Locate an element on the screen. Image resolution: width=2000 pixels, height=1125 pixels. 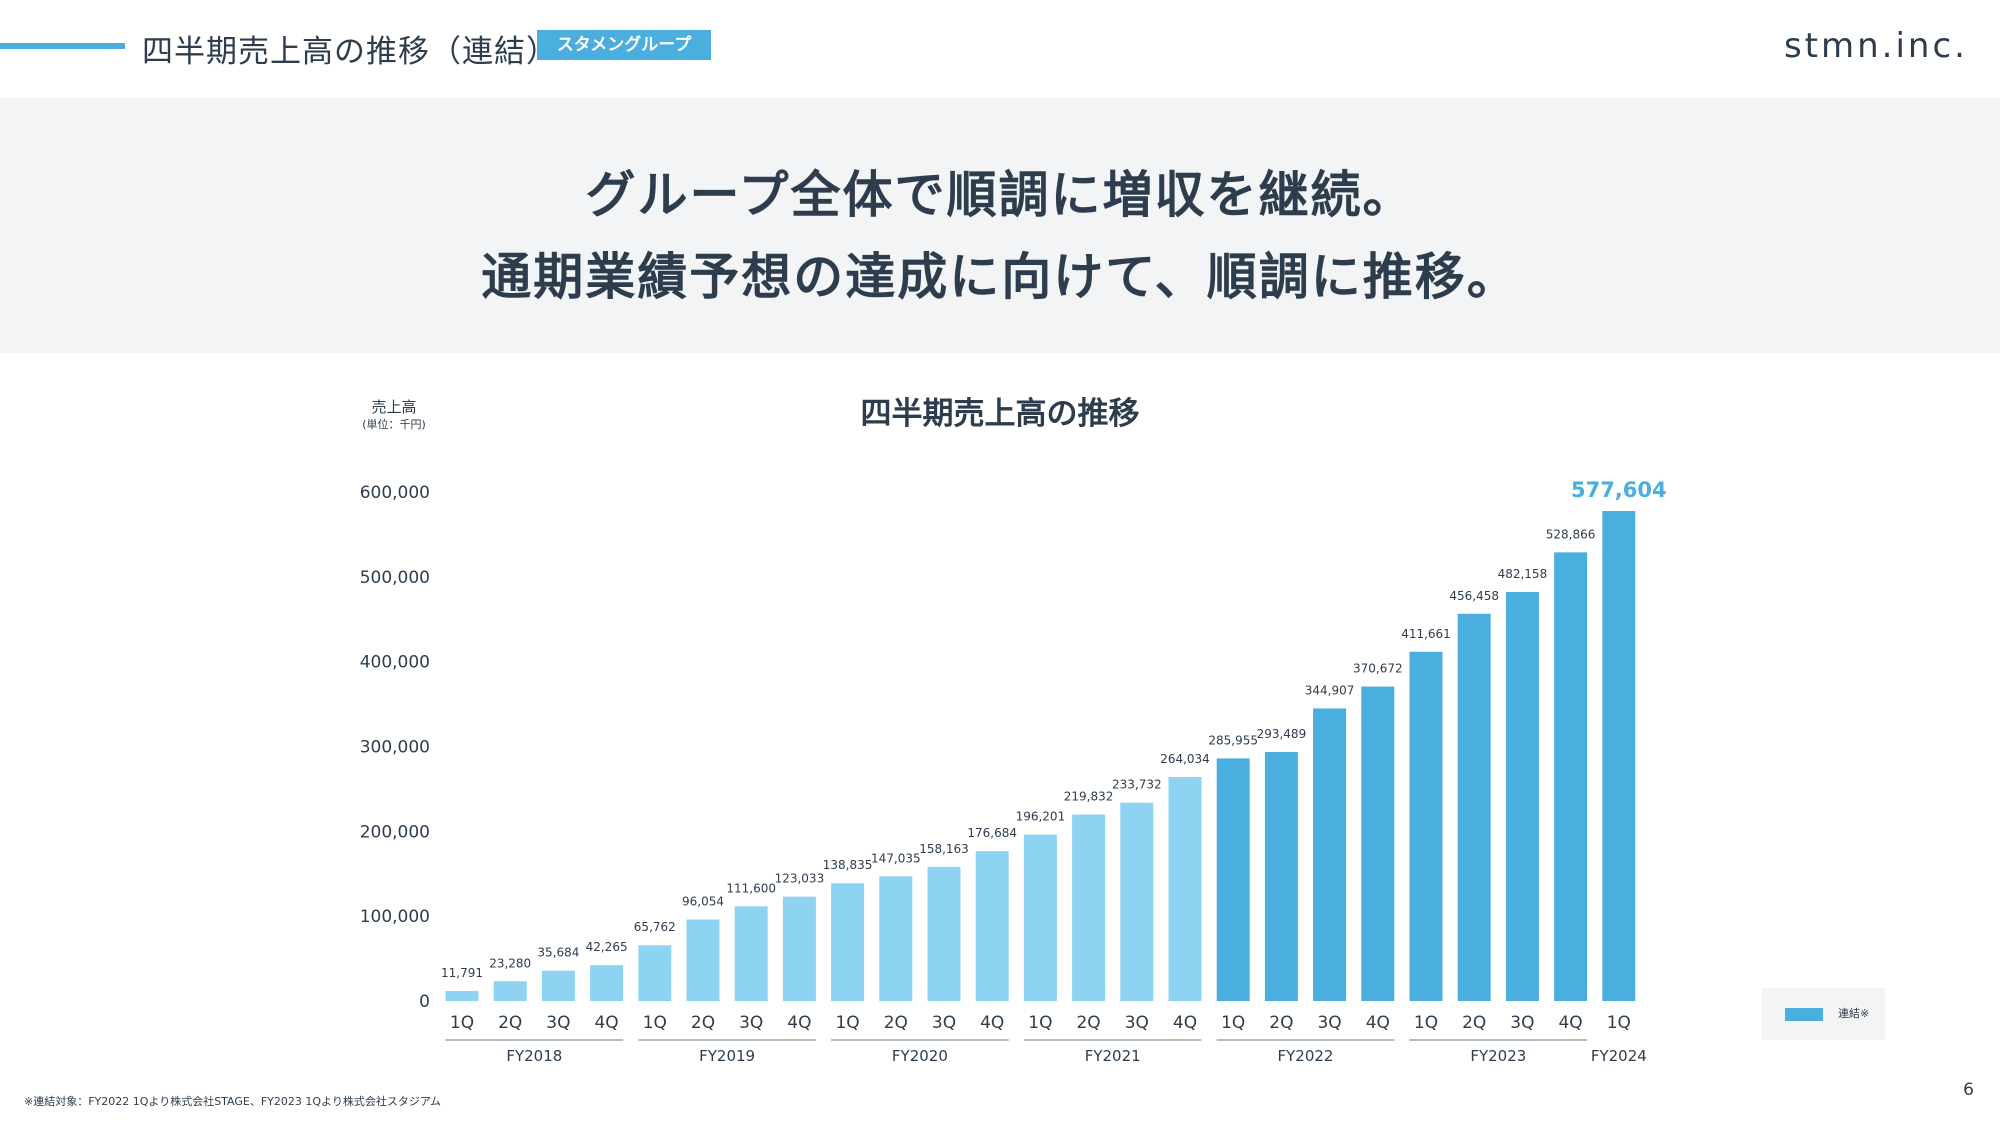
company-logo: stmn.inc. is located at coordinates (1875, 46).